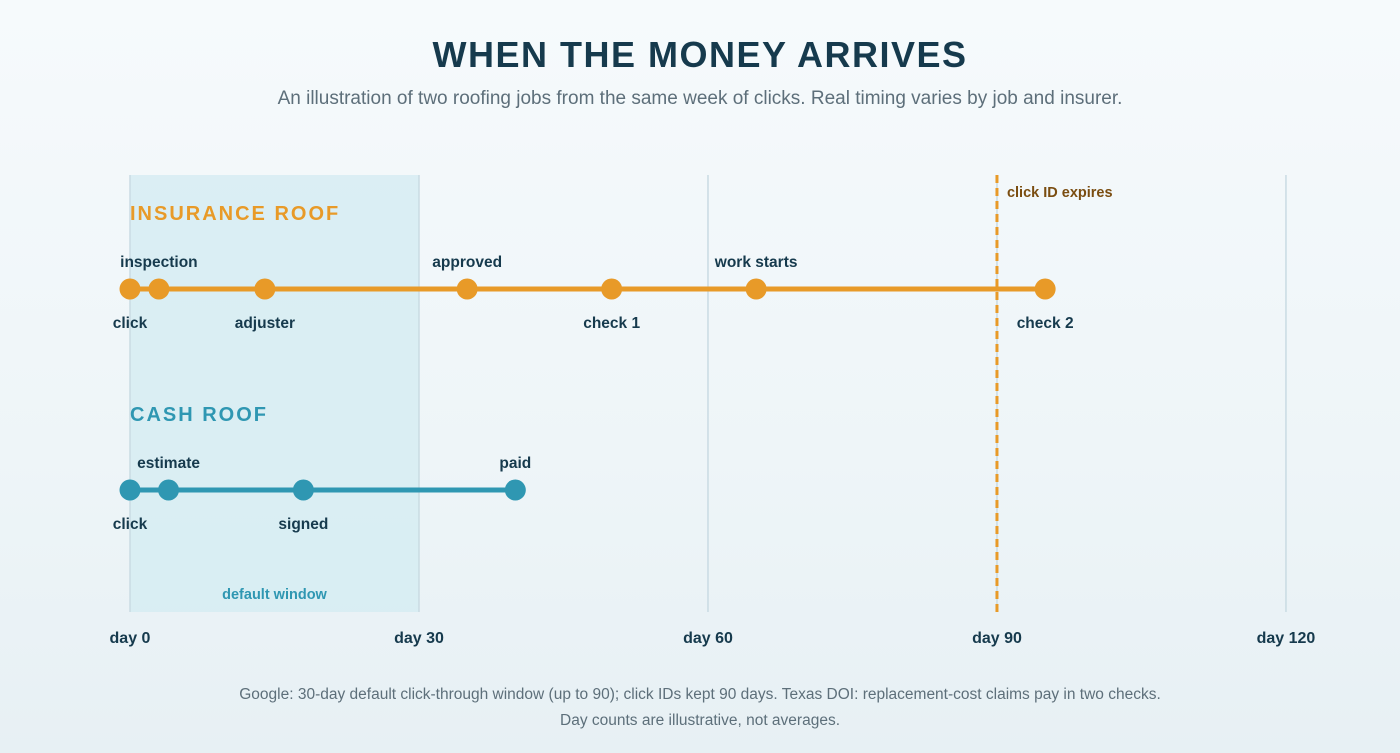  Describe the element at coordinates (169, 490) in the screenshot. I see `cash-event-dot-estimate` at that location.